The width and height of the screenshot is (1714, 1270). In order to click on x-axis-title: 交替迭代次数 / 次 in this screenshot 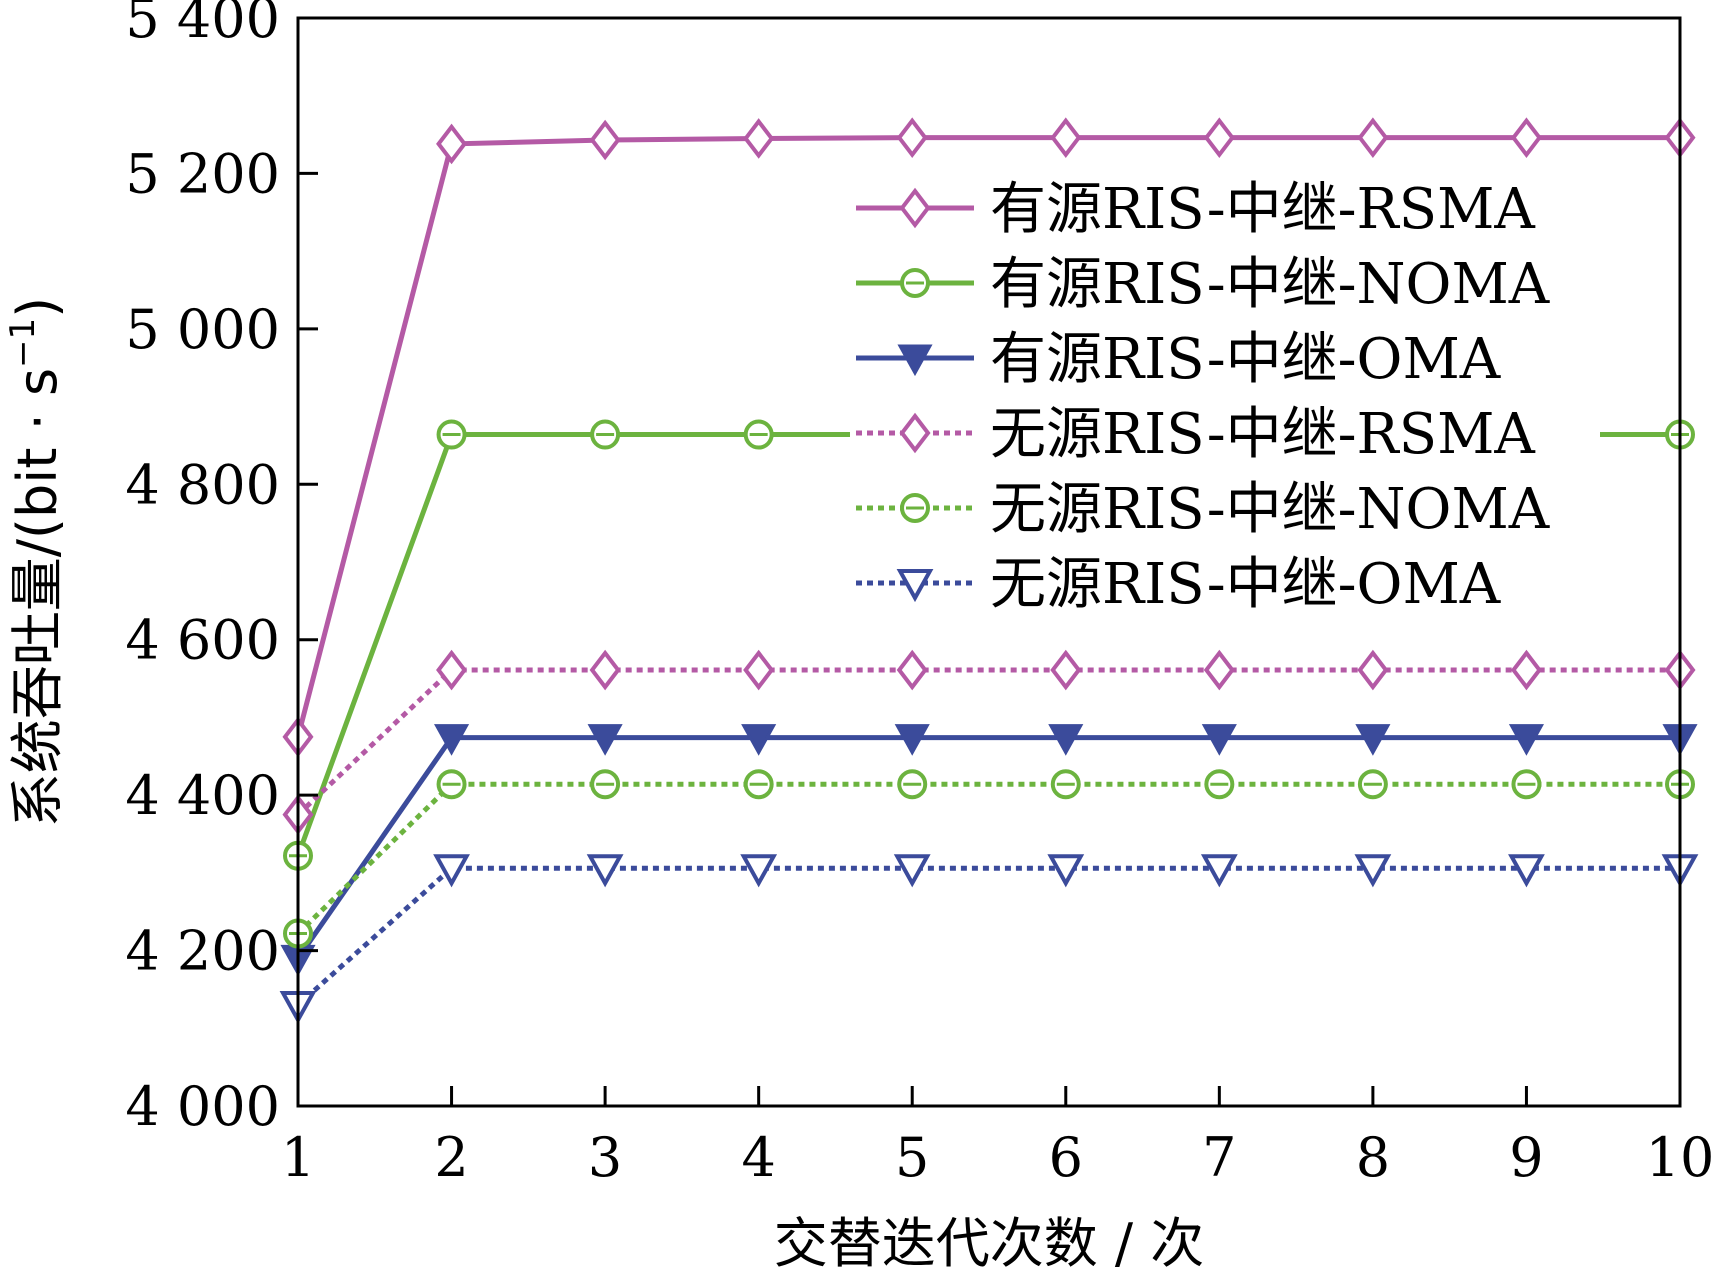, I will do `click(989, 1241)`.